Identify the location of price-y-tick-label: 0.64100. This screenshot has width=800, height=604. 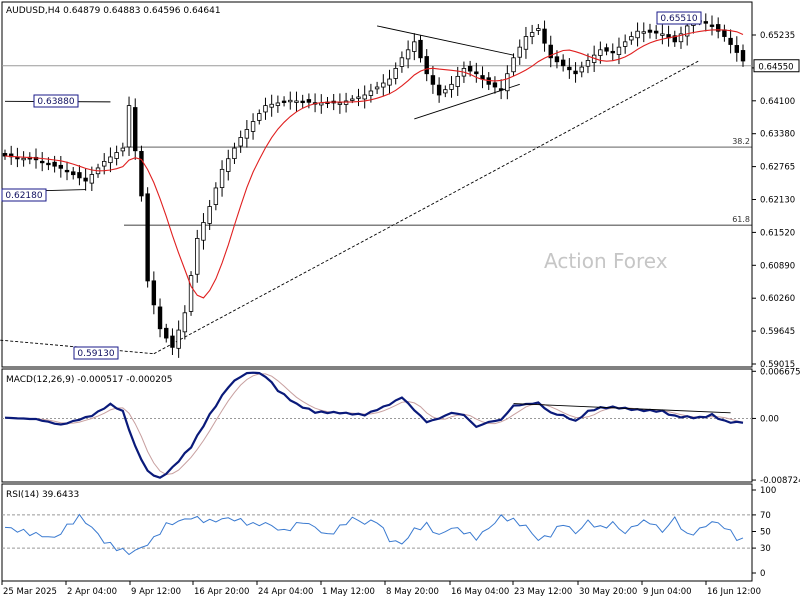
(777, 102).